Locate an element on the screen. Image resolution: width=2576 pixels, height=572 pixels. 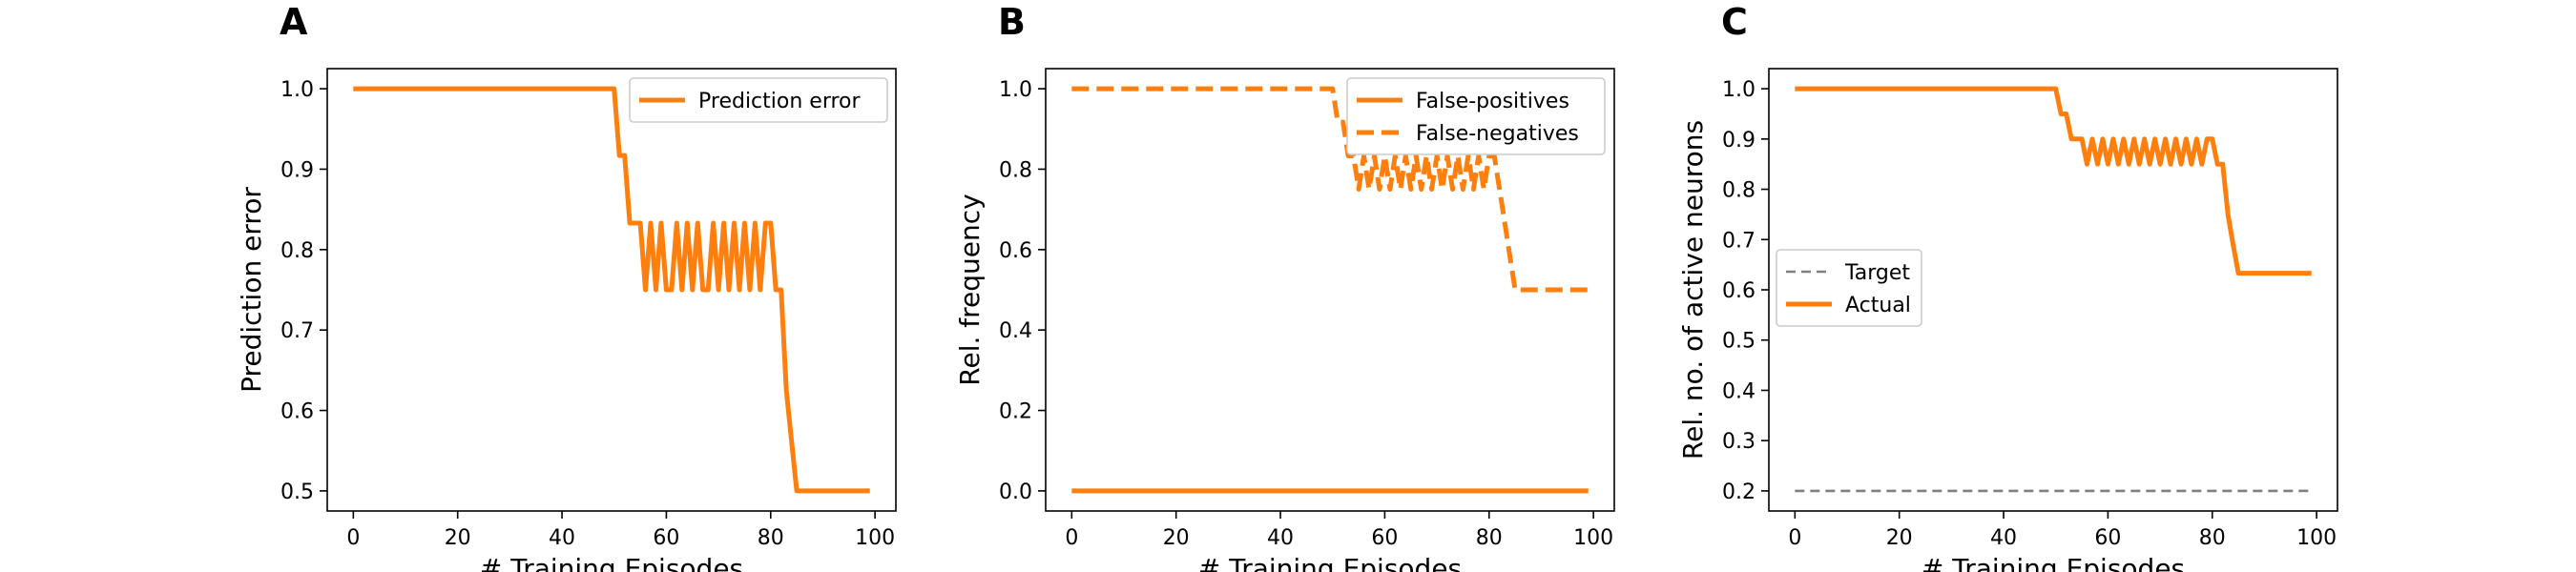
panel-a-x-ticks: 0 20 40 60 80 100 is located at coordinates (620, 531).